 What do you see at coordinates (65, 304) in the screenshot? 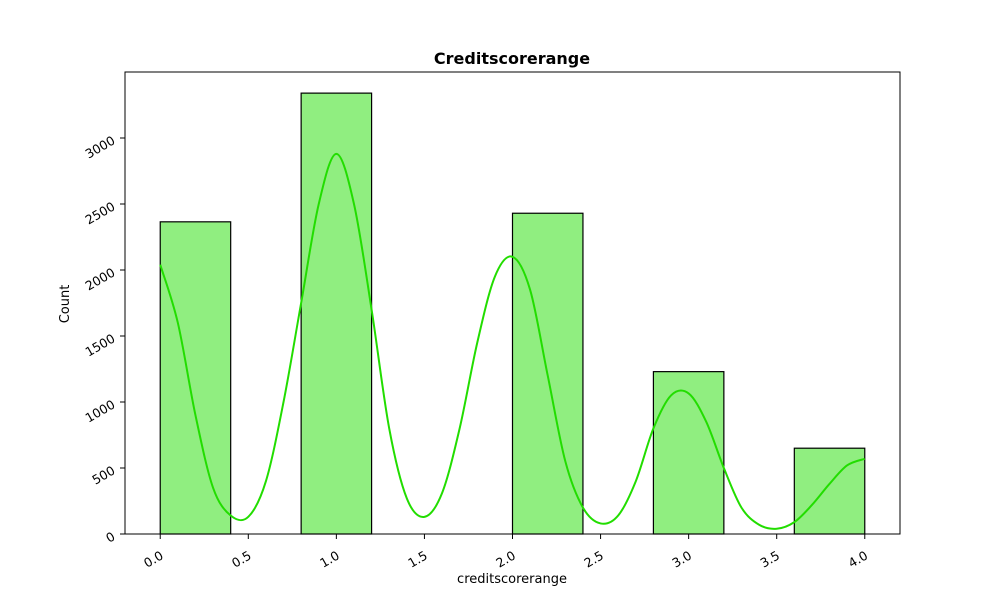
I see `y-axis-label: Count` at bounding box center [65, 304].